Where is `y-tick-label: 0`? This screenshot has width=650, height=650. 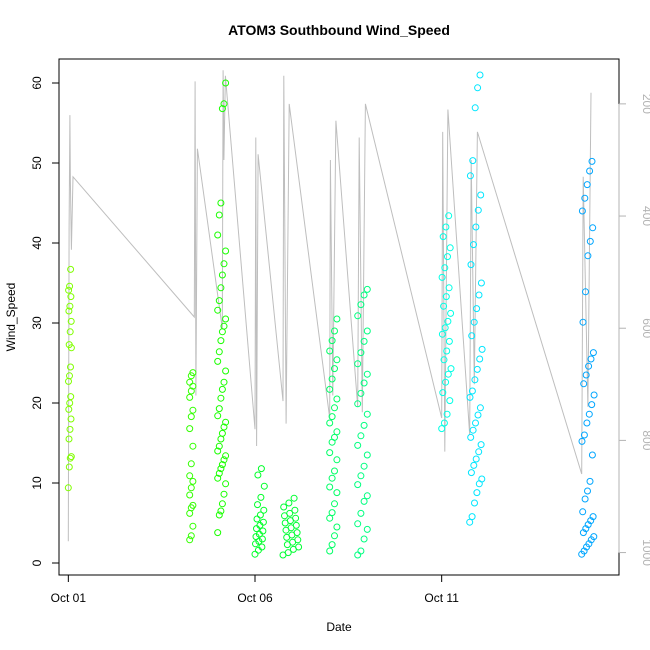
y-tick-label: 0 is located at coordinates (37, 562).